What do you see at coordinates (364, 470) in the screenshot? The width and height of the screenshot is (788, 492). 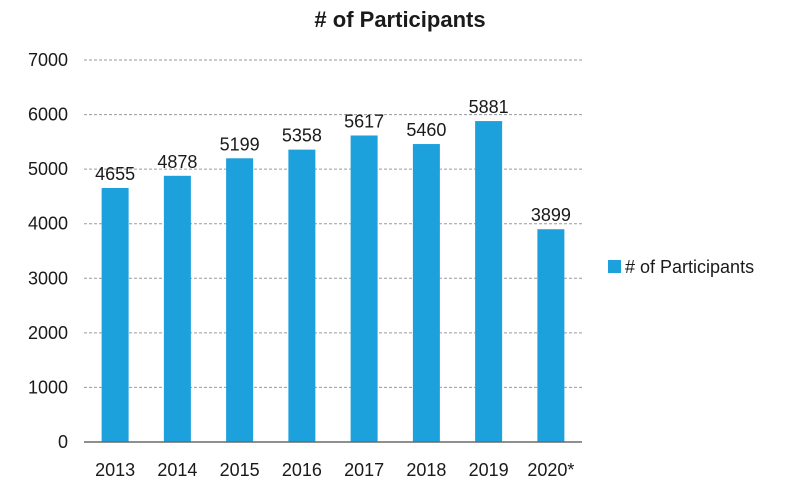 I see `x-tick-label: 2017` at bounding box center [364, 470].